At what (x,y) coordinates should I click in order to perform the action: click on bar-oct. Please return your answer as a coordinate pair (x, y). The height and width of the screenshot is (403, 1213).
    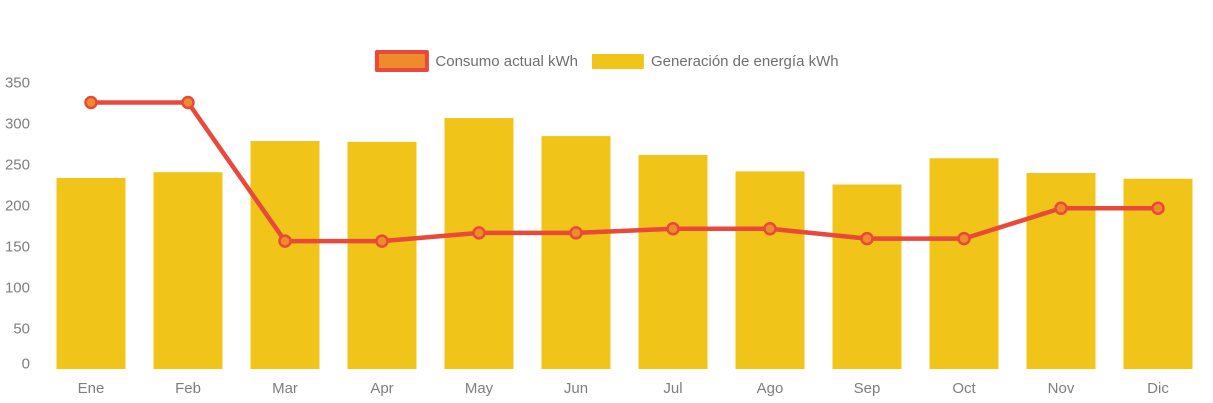
    Looking at the image, I should click on (964, 263).